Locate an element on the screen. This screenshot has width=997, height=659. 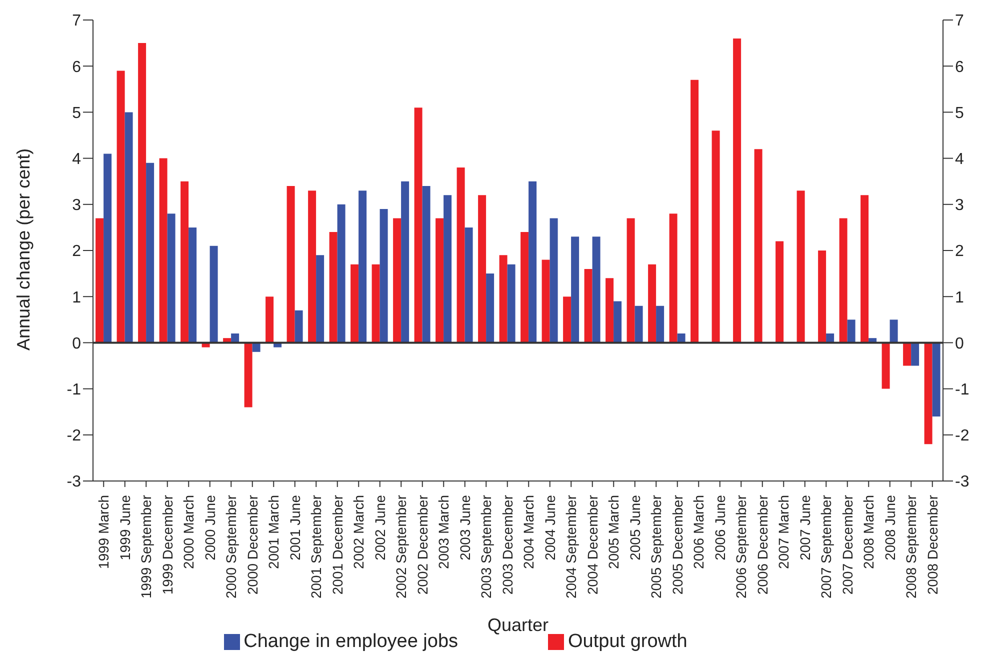
x-tick-label: 2002 December is located at coordinates (422, 544).